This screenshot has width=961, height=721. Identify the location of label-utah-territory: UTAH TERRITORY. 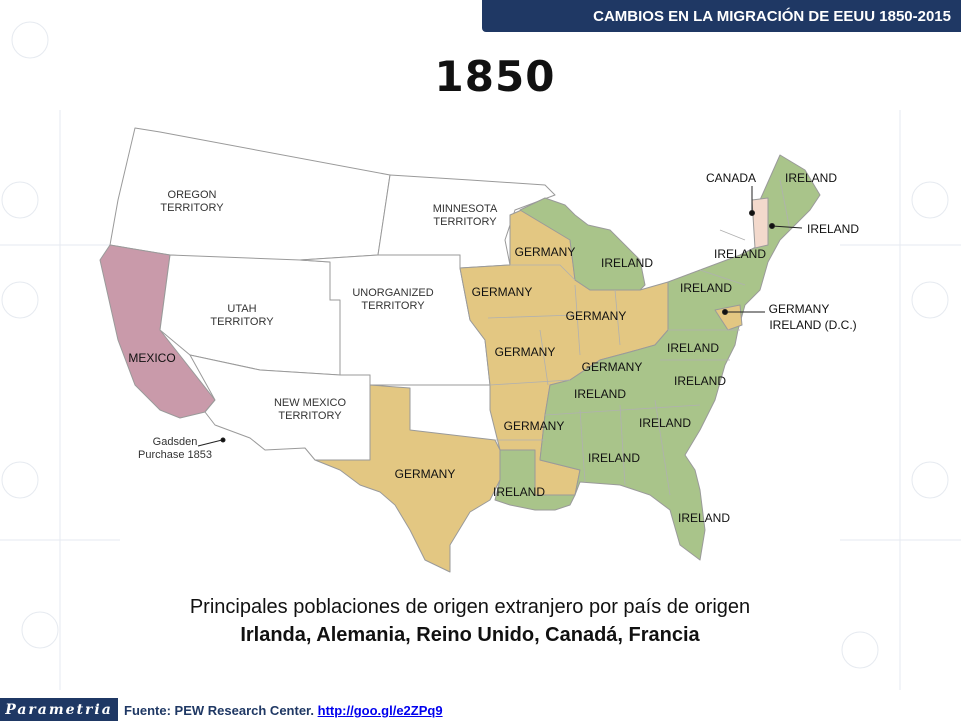
(242, 315).